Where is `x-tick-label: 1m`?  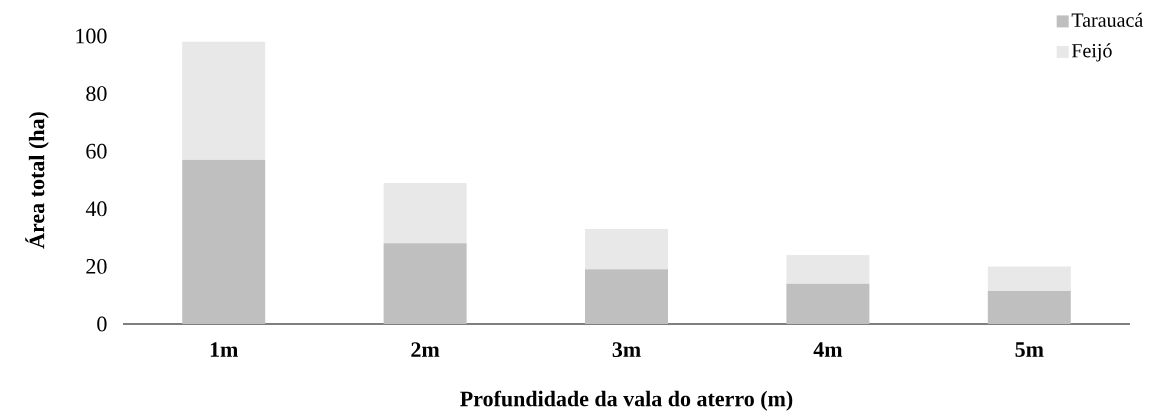 x-tick-label: 1m is located at coordinates (224, 349).